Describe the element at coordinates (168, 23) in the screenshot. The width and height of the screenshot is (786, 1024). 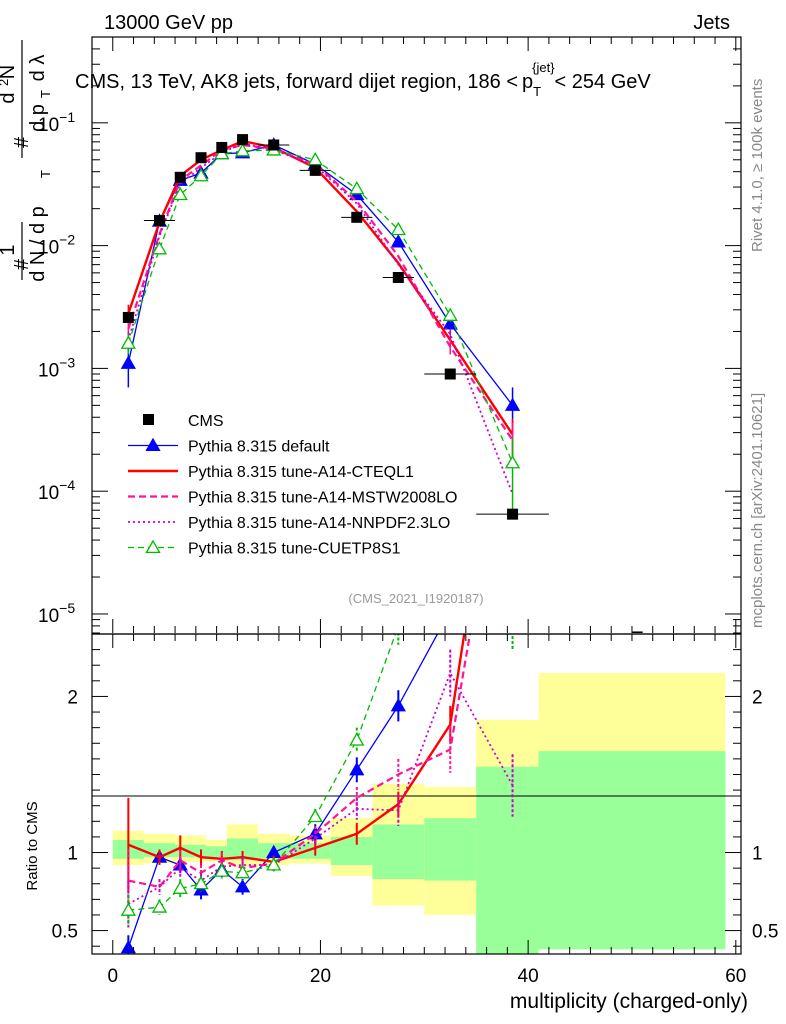
I see `energy-label: 13000 GeV pp` at that location.